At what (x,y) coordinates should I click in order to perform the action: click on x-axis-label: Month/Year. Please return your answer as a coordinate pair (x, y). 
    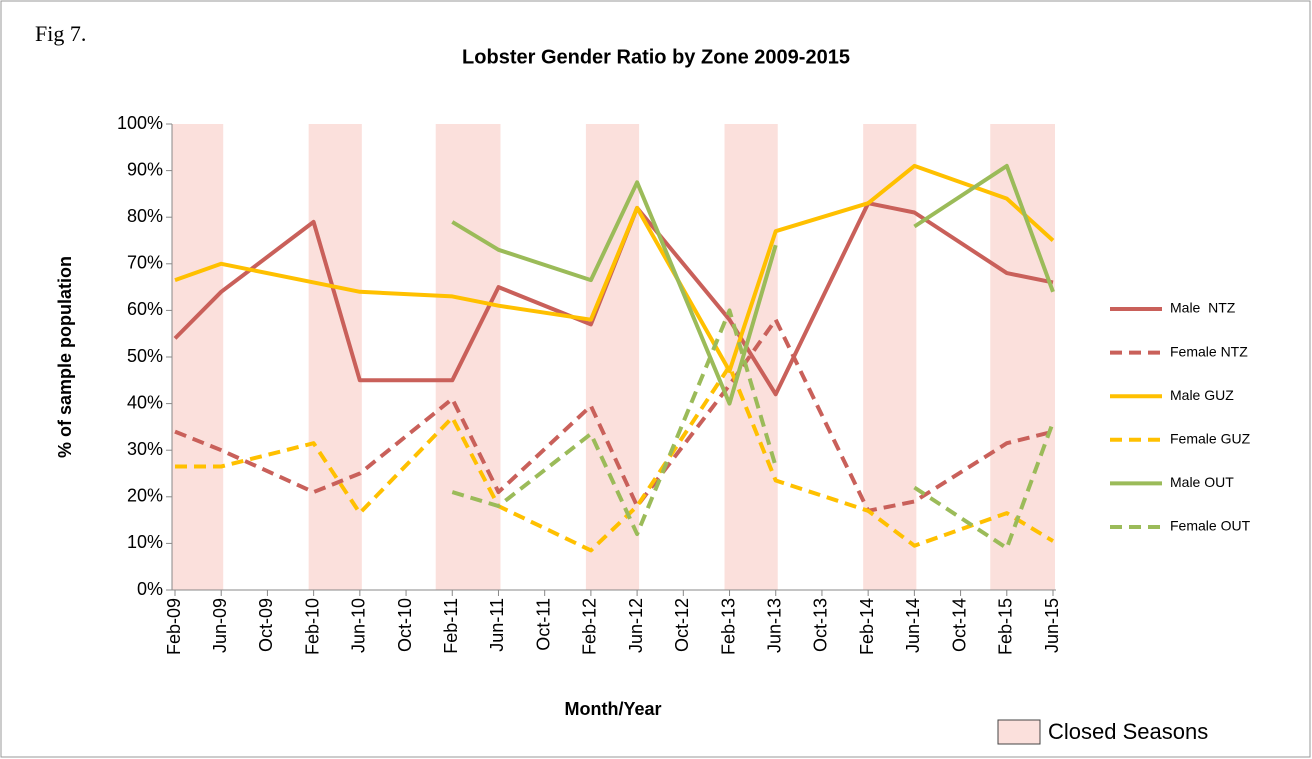
    Looking at the image, I should click on (612, 709).